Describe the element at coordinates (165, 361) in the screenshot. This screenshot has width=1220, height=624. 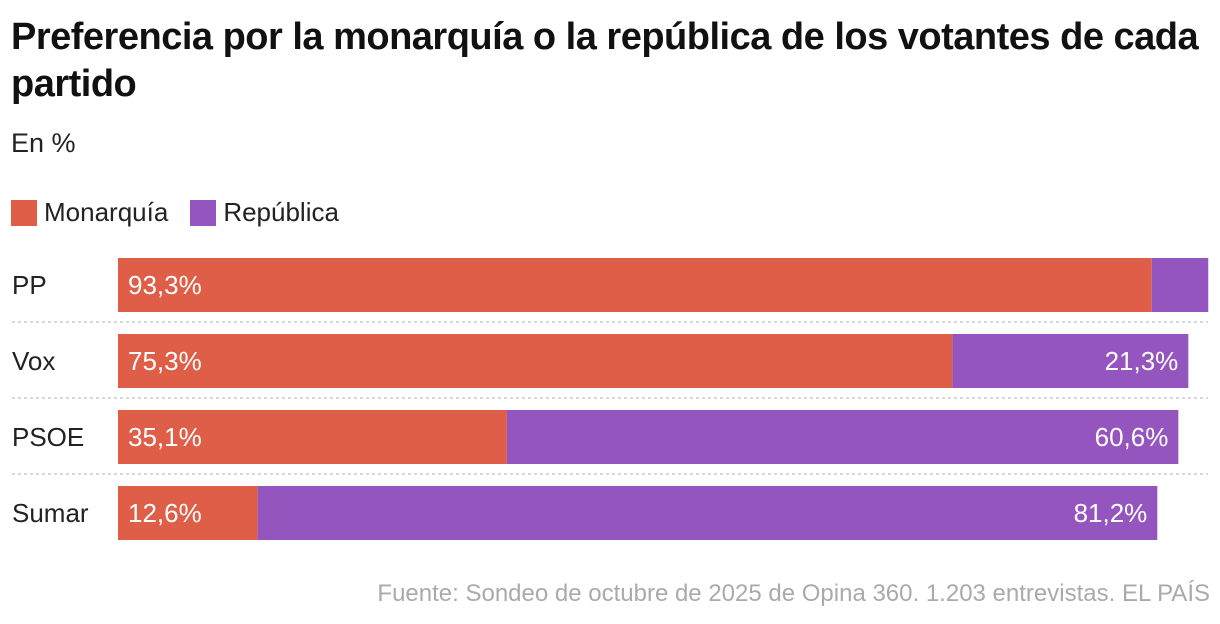
I see `data-label: 75,3%` at that location.